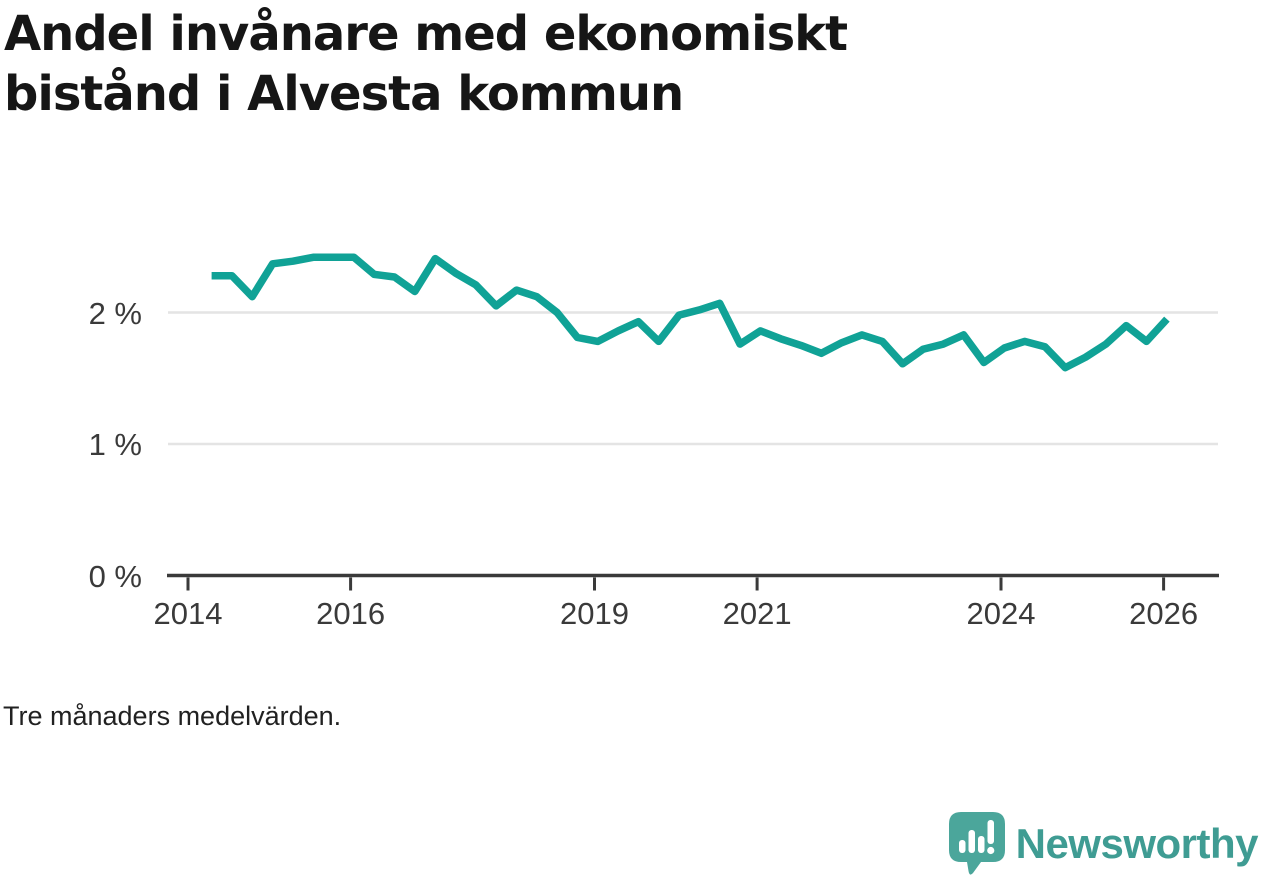 This screenshot has width=1262, height=879. What do you see at coordinates (188, 613) in the screenshot?
I see `x-axis-label-2014: 2014` at bounding box center [188, 613].